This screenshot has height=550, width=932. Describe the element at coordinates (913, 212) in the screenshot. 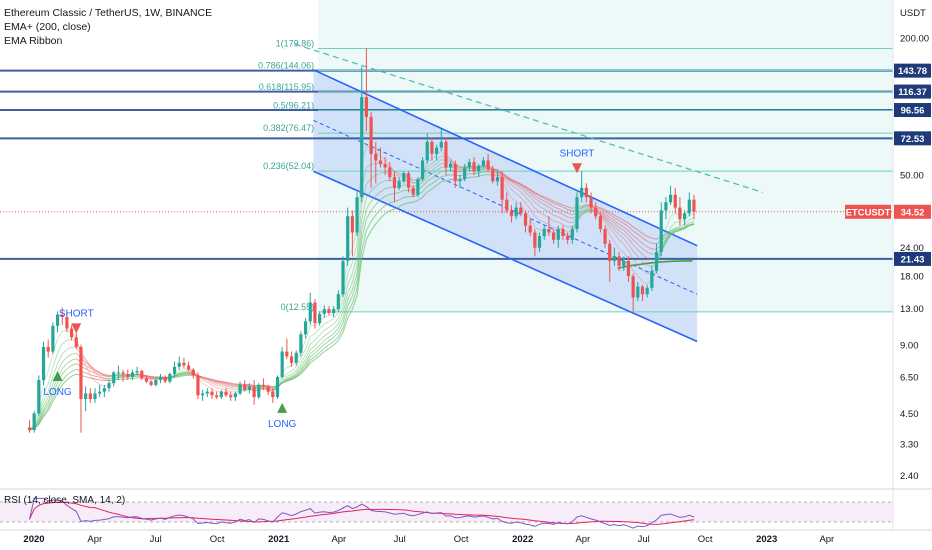

I see `current-price-text: 34.52` at that location.